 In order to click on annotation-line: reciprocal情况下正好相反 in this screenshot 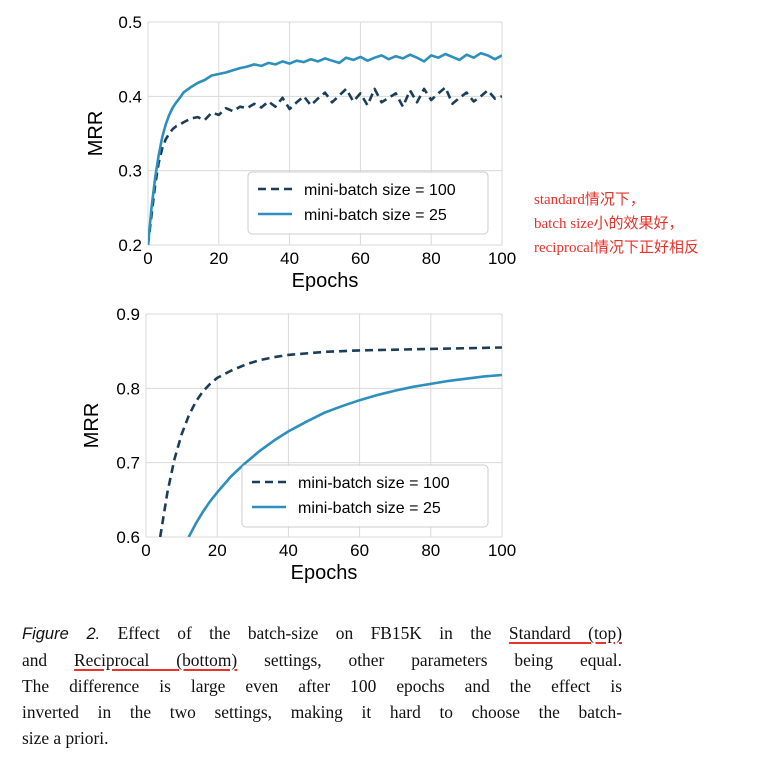, I will do `click(616, 248)`.